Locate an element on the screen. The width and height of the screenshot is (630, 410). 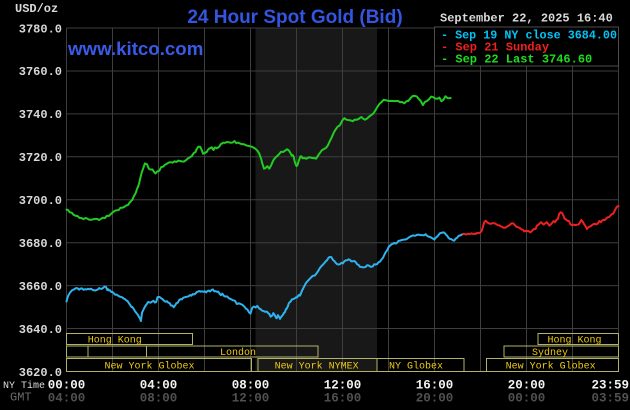
svg-text: - Sep 19 NY close 3684.00 is located at coordinates (529, 36).